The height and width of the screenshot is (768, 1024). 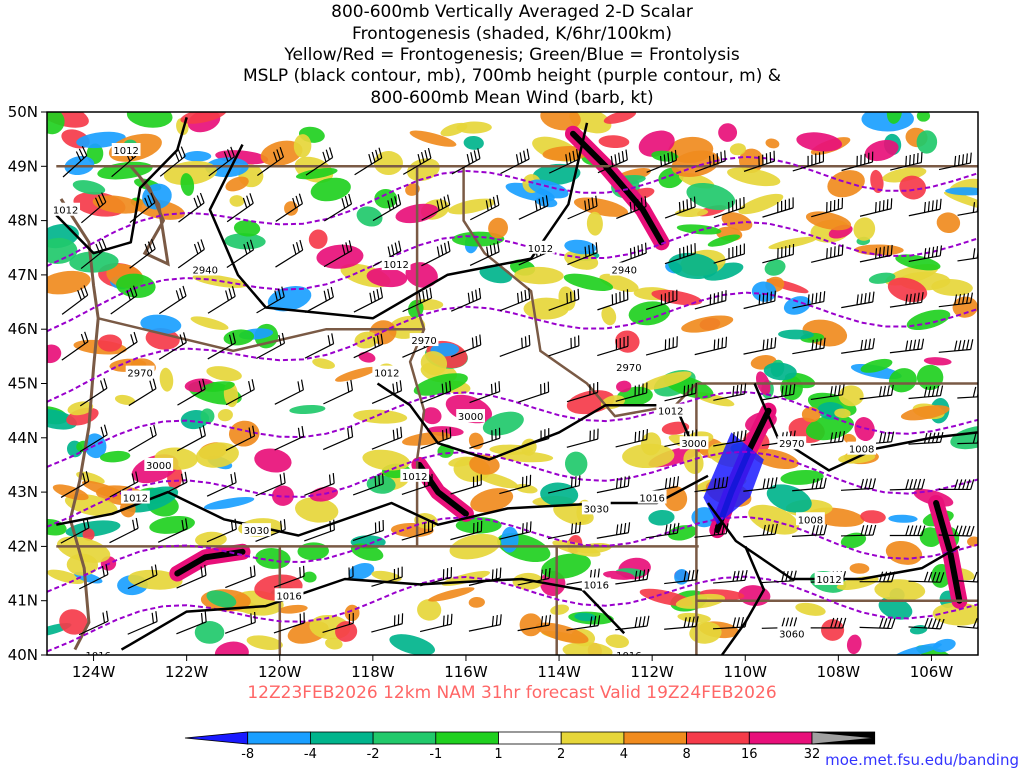 What do you see at coordinates (624, 754) in the screenshot?
I see `colorbar-label: 4` at bounding box center [624, 754].